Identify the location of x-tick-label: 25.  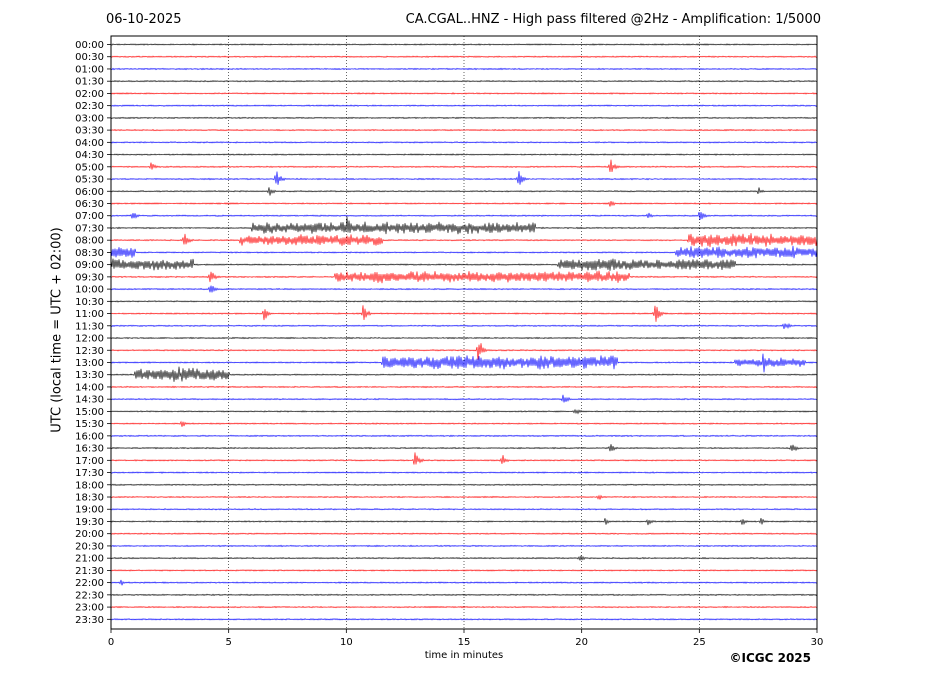
(699, 642).